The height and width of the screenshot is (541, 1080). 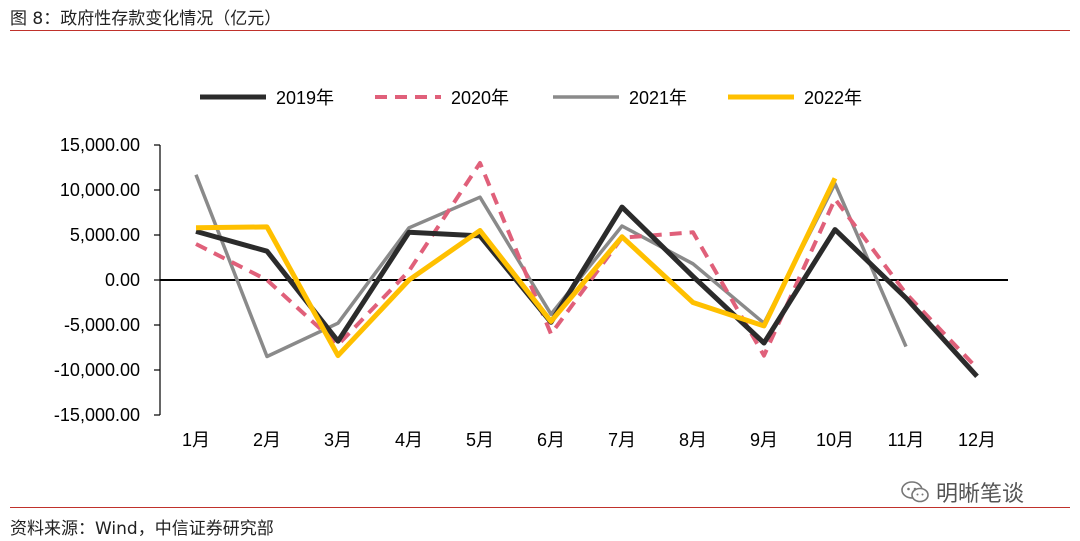 What do you see at coordinates (693, 440) in the screenshot?
I see `x-tick-label: 8月` at bounding box center [693, 440].